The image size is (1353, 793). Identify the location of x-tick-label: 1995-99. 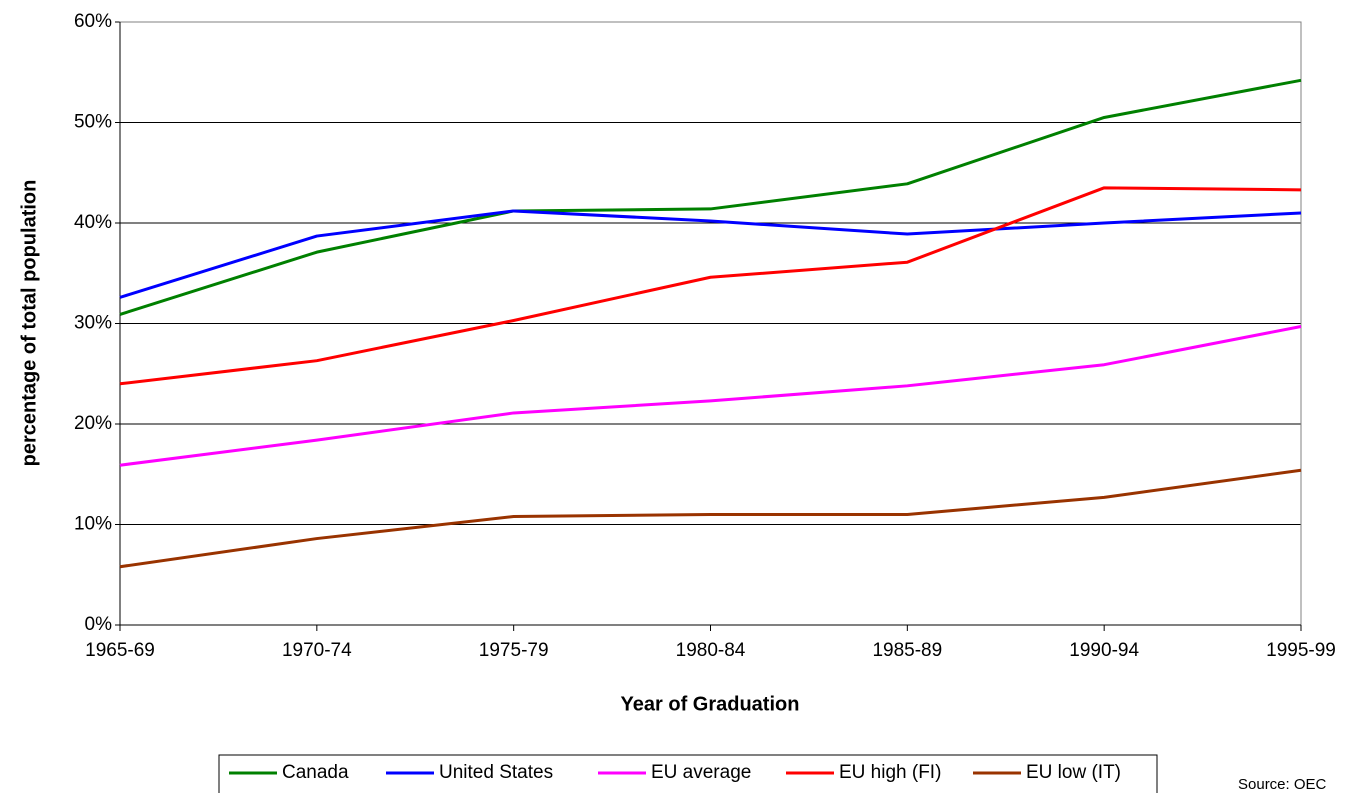
(1301, 650).